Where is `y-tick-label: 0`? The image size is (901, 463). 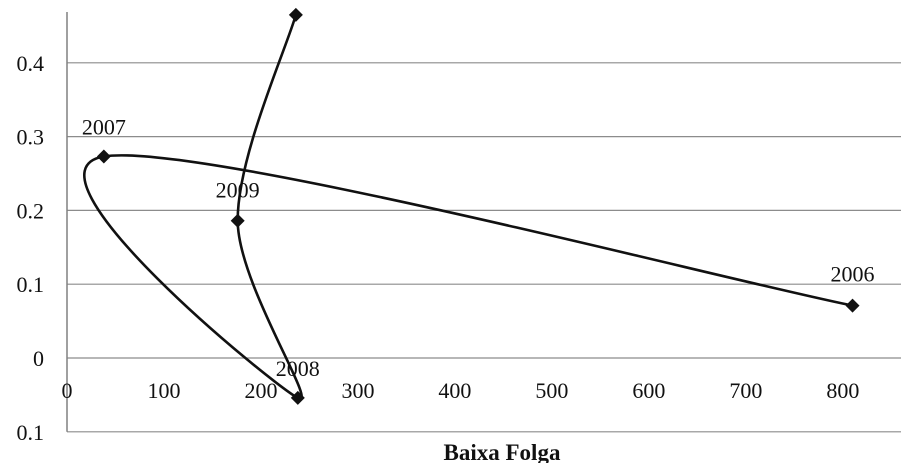 y-tick-label: 0 is located at coordinates (38, 358).